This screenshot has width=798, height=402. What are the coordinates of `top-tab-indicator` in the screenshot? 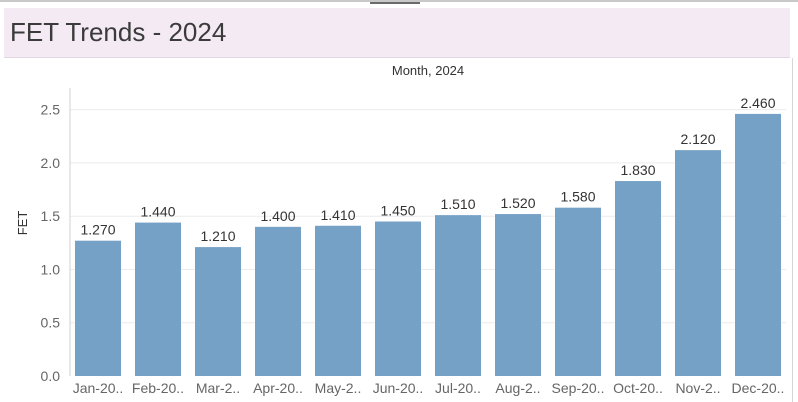 It's located at (395, 3).